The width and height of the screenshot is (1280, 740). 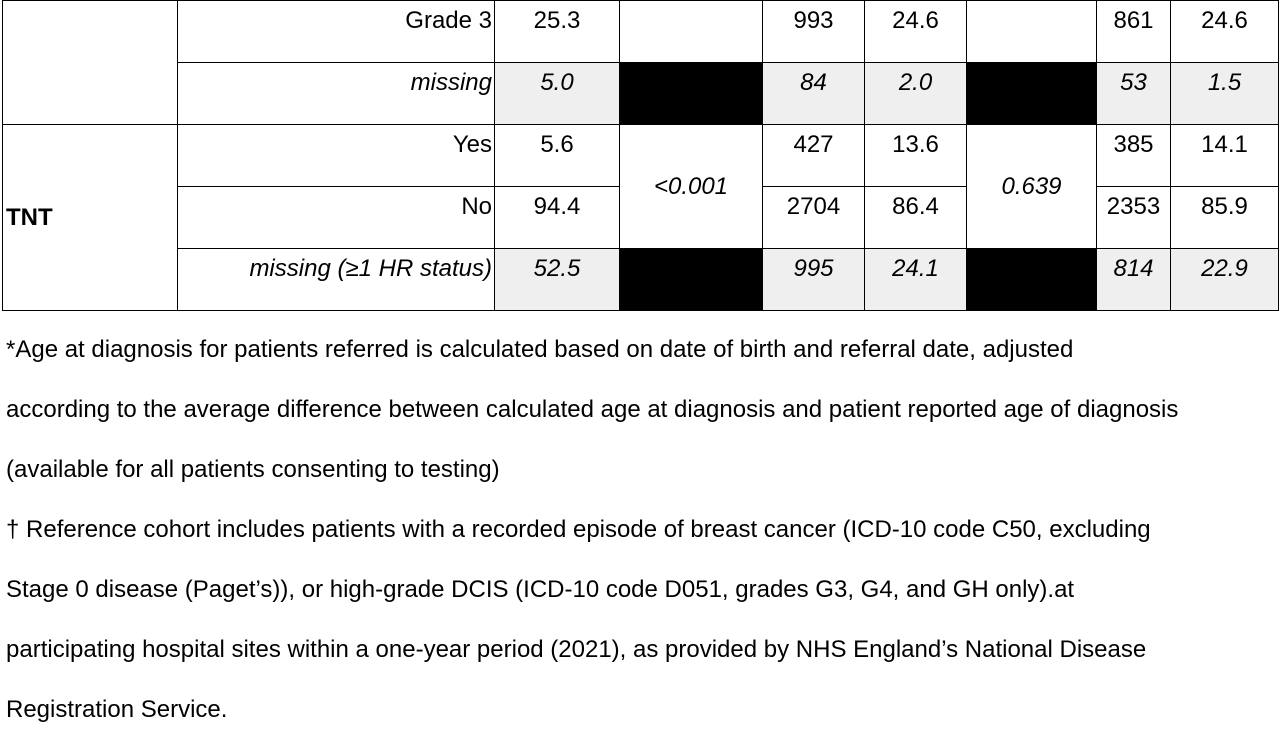 What do you see at coordinates (915, 93) in the screenshot?
I see `p1-cell: 2.0` at bounding box center [915, 93].